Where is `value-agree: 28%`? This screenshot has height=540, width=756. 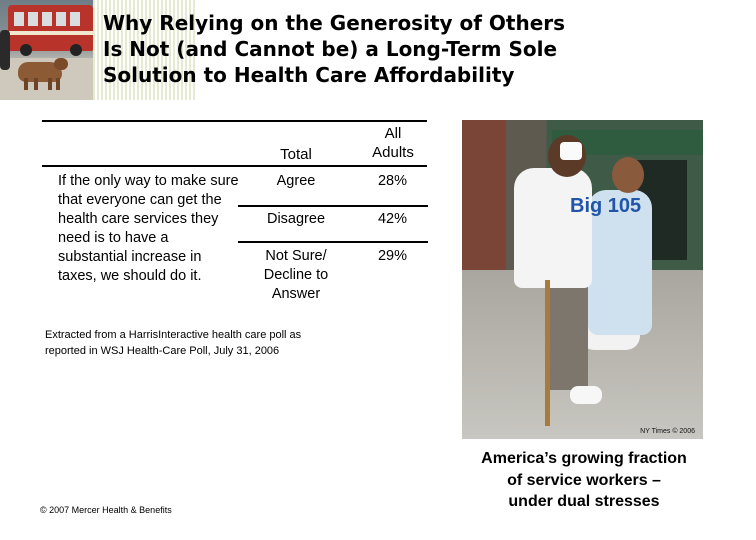
value-agree: 28% is located at coordinates (392, 181).